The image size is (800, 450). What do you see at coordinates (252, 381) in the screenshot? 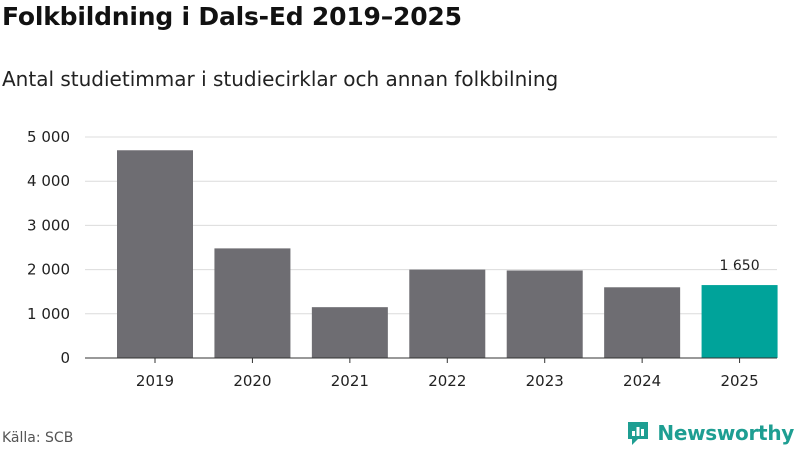
I see `x-tick-label: 2020` at bounding box center [252, 381].